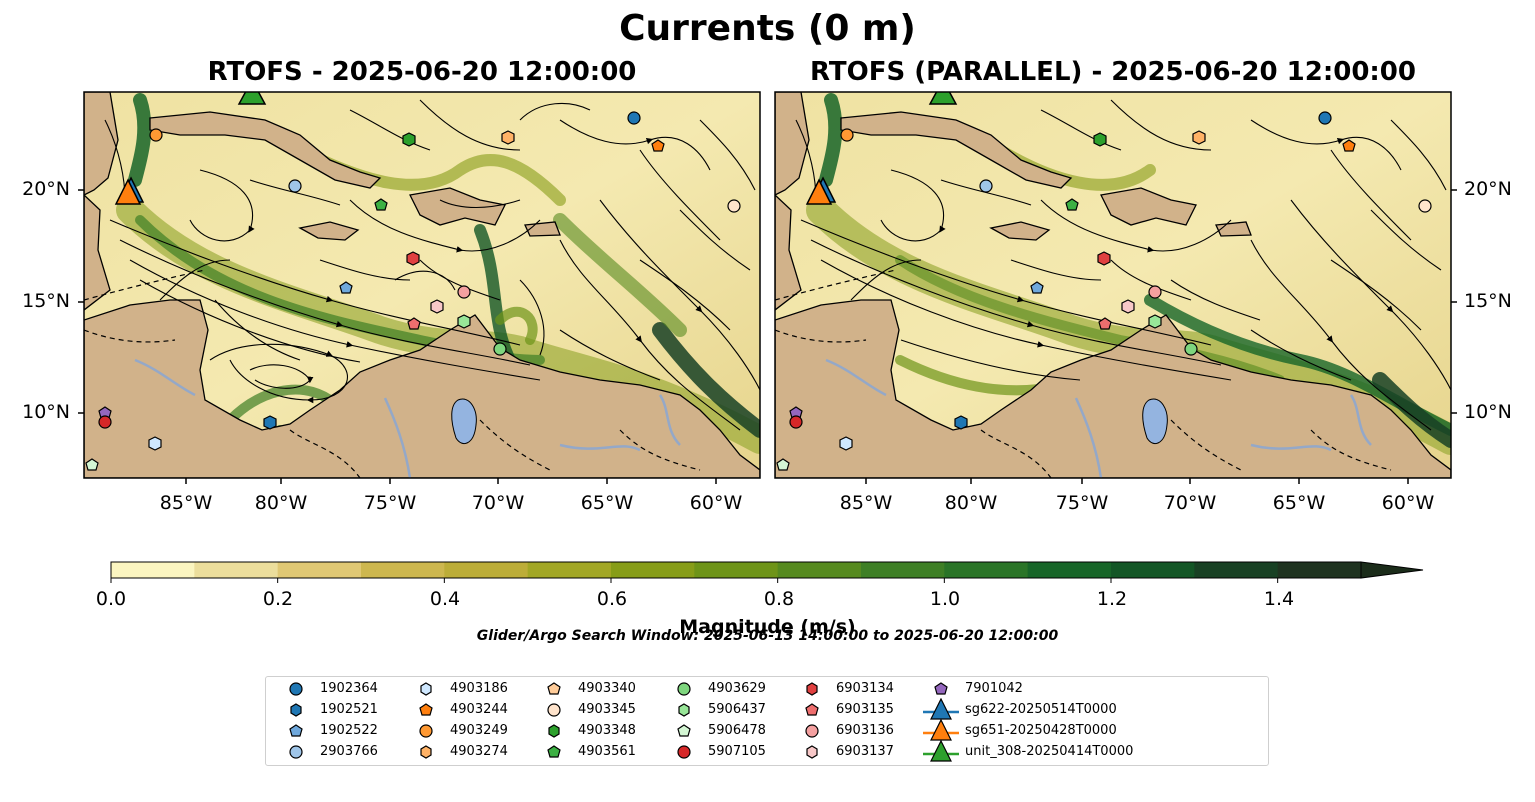 The height and width of the screenshot is (802, 1535). What do you see at coordinates (737, 709) in the screenshot?
I see `legend-label: 5906437` at bounding box center [737, 709].